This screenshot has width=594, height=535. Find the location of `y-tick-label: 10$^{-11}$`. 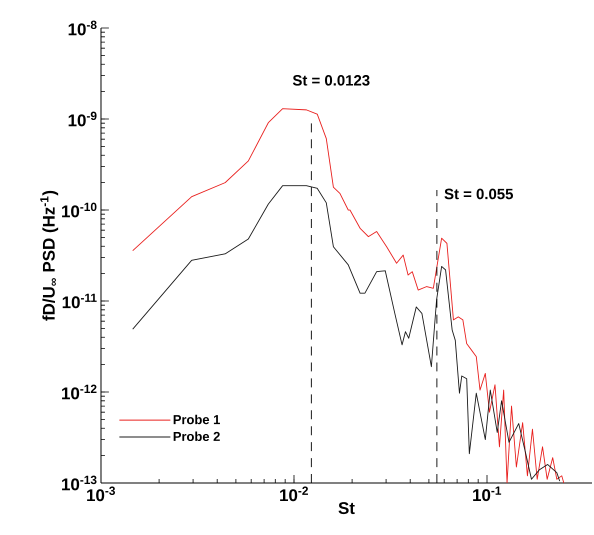

y-tick-label: 10$^{-11}$ is located at coordinates (79, 301).